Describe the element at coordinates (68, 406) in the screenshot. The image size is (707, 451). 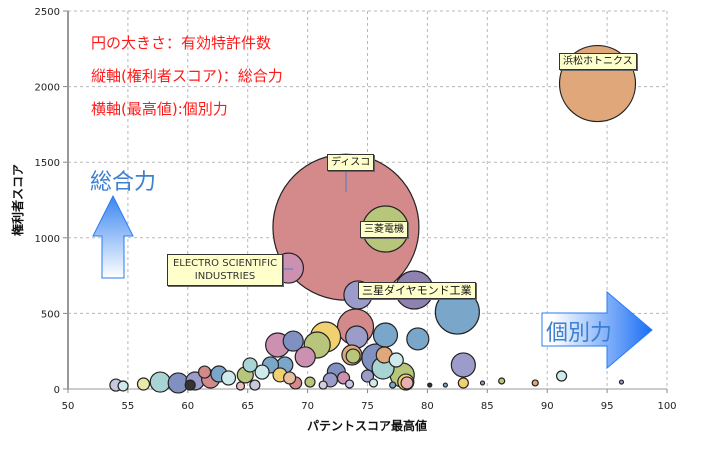
I see `x-tick-label: 50` at that location.